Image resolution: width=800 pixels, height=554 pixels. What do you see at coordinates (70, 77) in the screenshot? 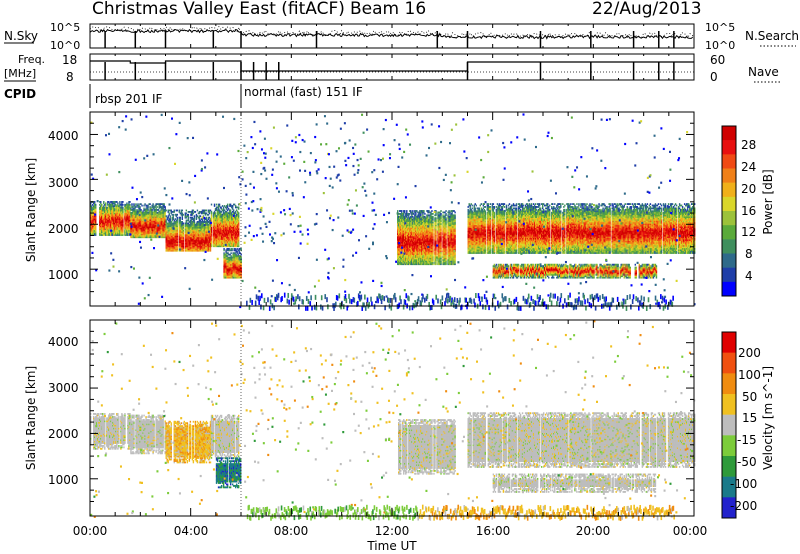
I see `freq-tick-bottom: 8` at bounding box center [70, 77].